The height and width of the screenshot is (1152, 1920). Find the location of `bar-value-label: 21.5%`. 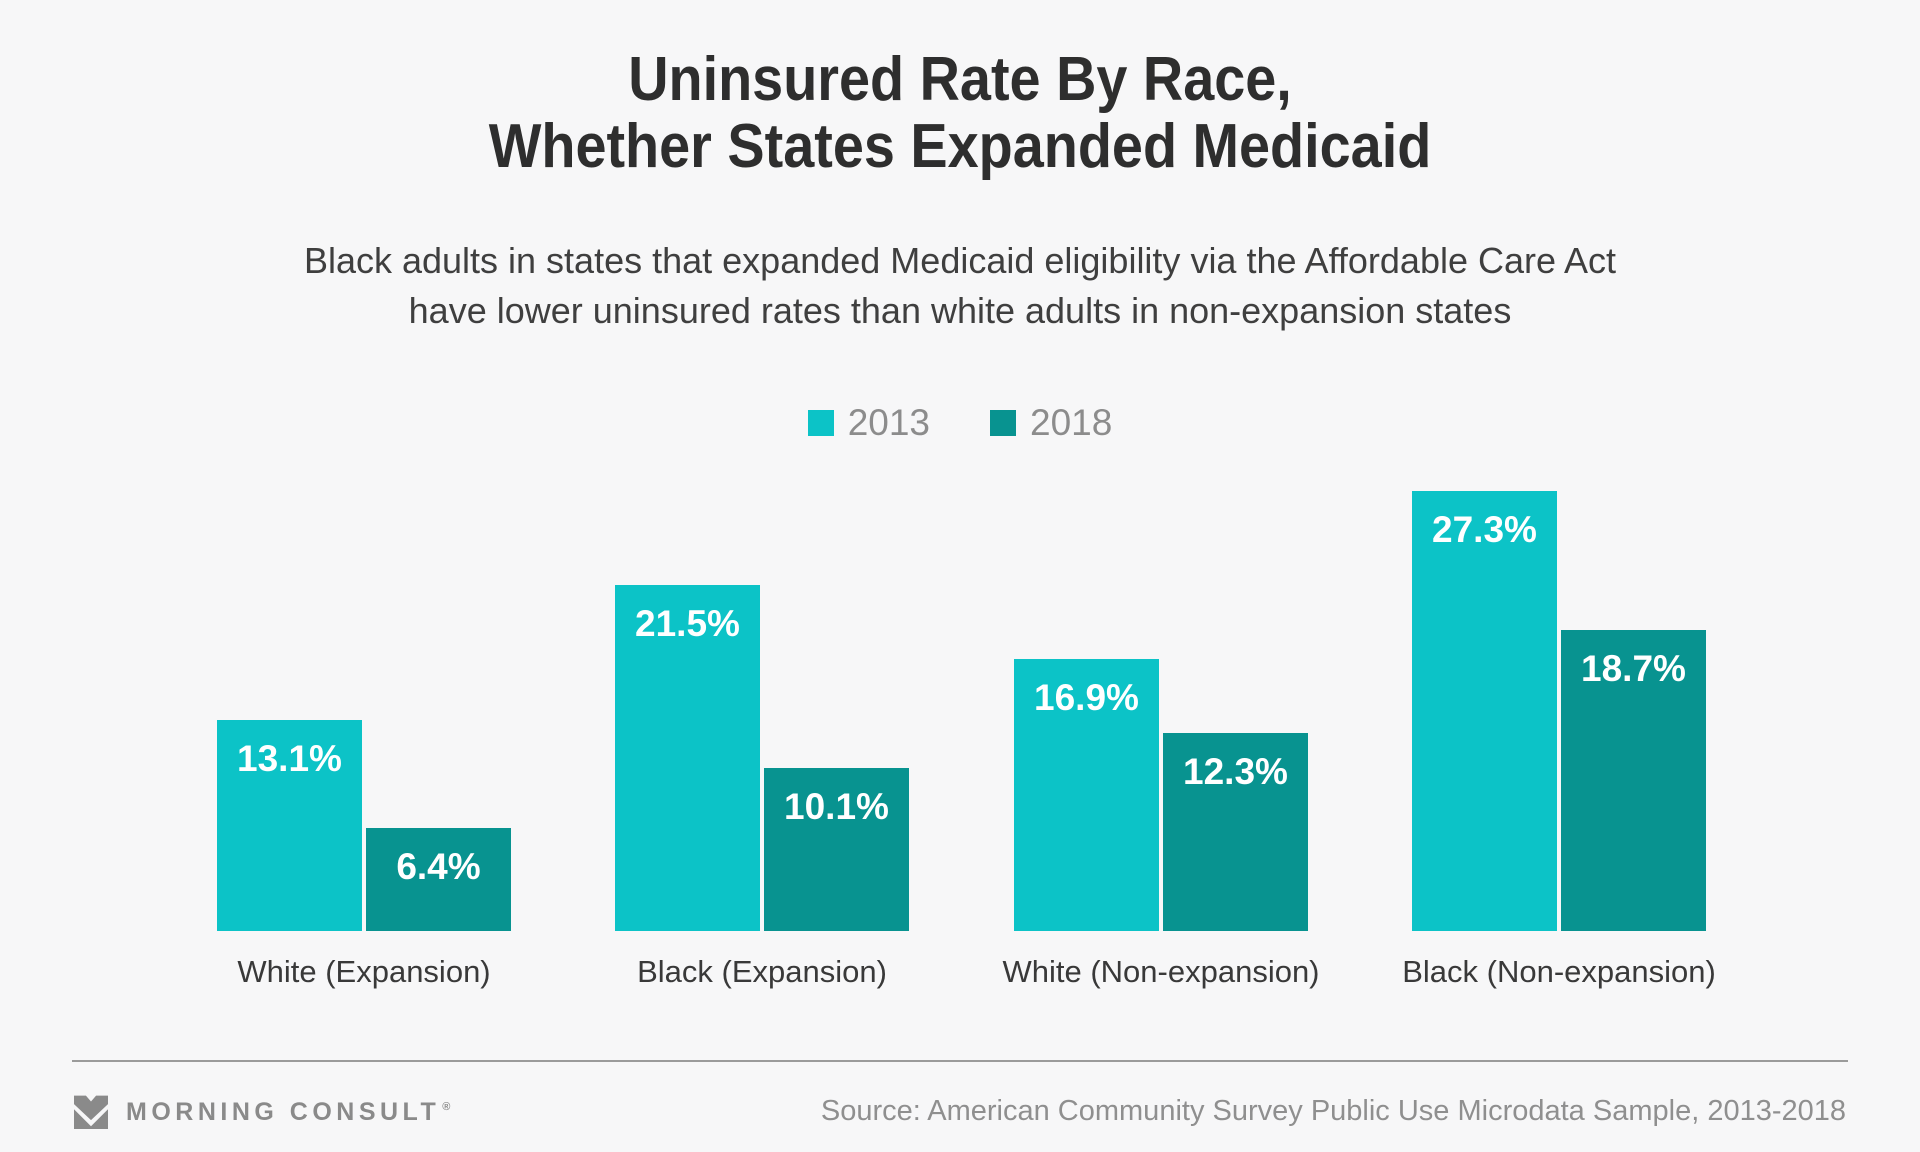

bar-value-label: 21.5% is located at coordinates (687, 623).